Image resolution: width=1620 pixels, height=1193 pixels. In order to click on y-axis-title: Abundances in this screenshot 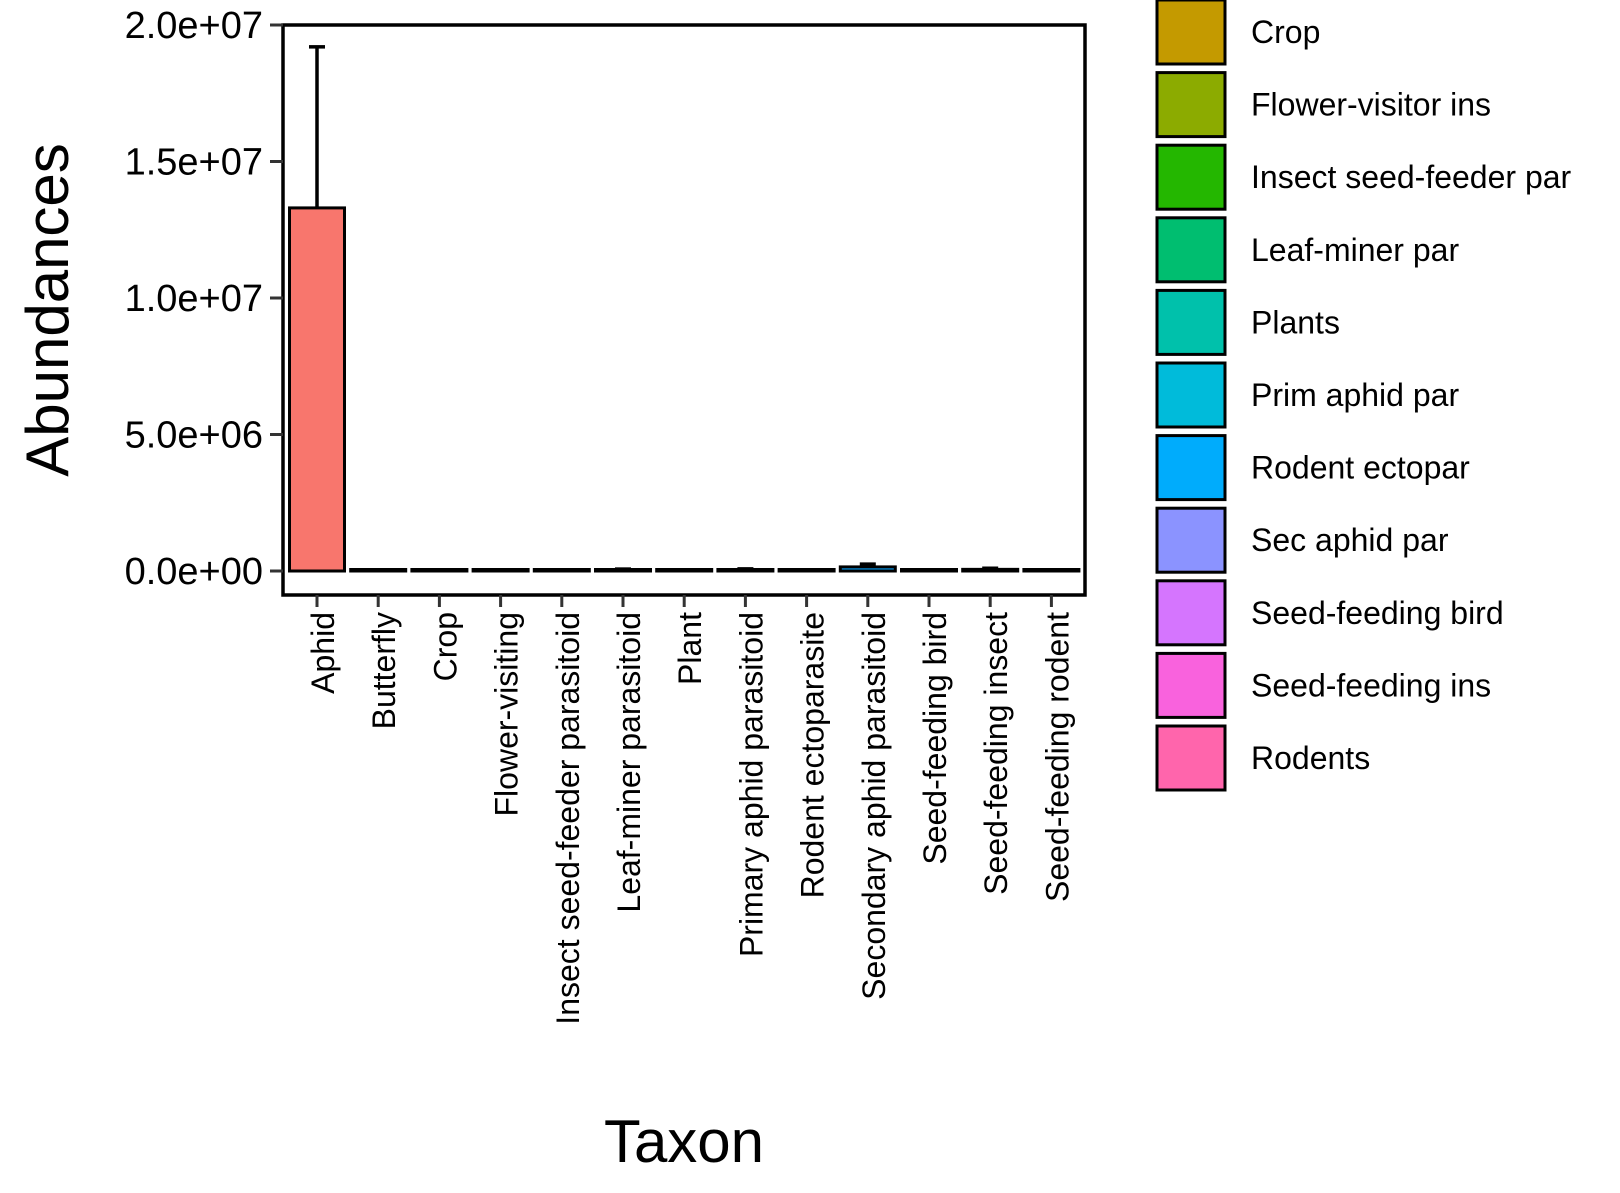, I will do `click(47, 310)`.